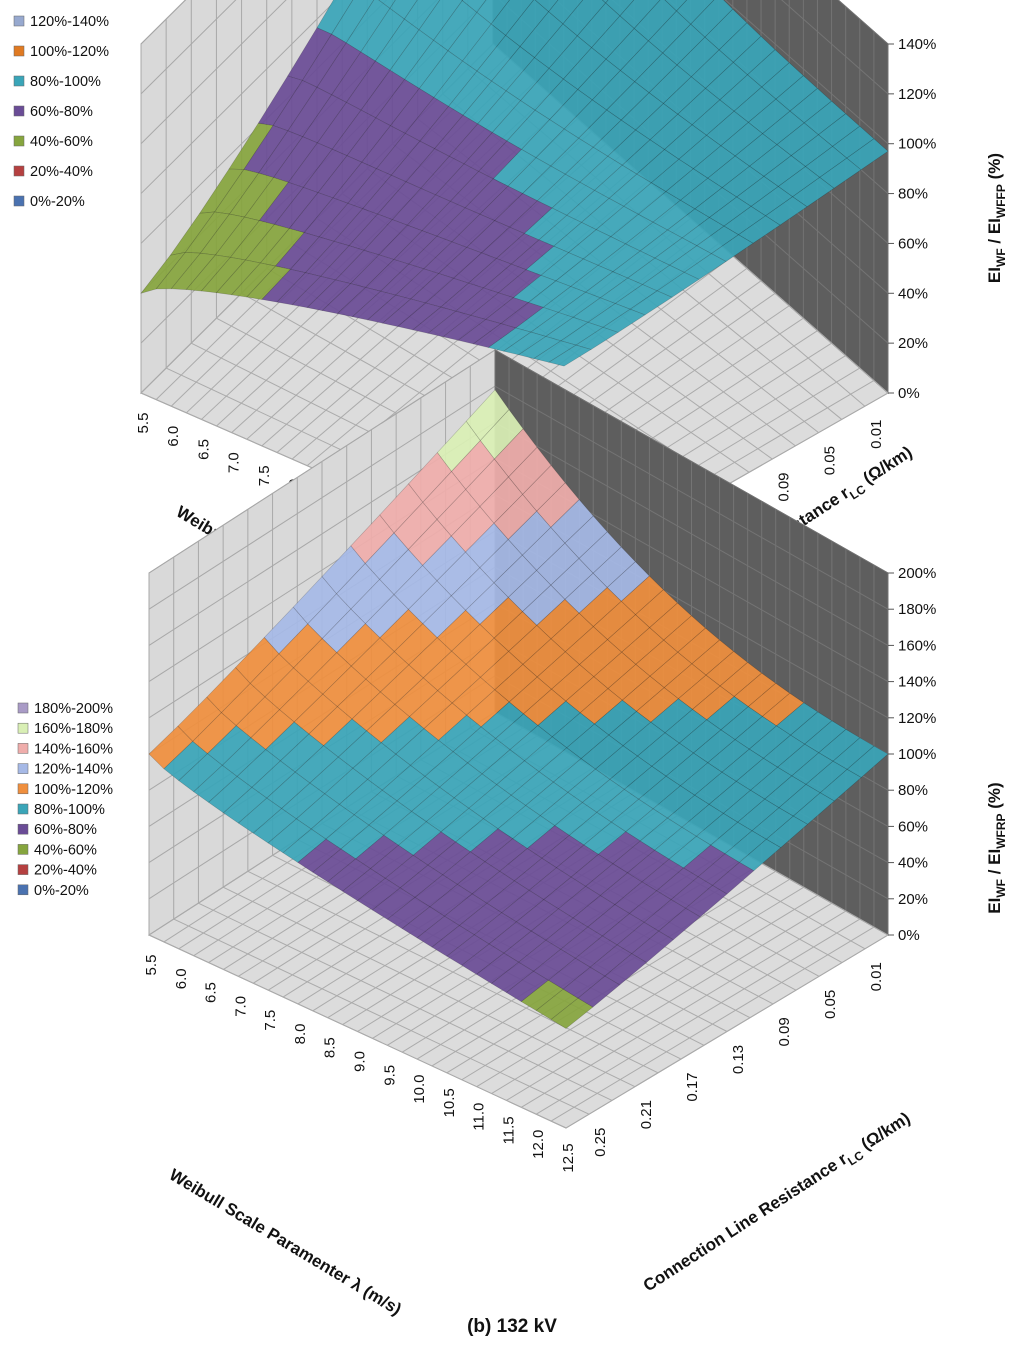  What do you see at coordinates (784, 1031) in the screenshot?
I see `y-tick-label: 0.09` at bounding box center [784, 1031].